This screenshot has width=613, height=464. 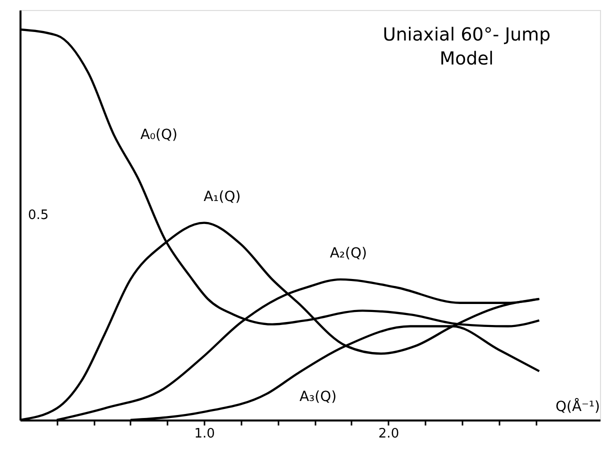 I want to click on series-label: A₂(Q), so click(x=348, y=253).